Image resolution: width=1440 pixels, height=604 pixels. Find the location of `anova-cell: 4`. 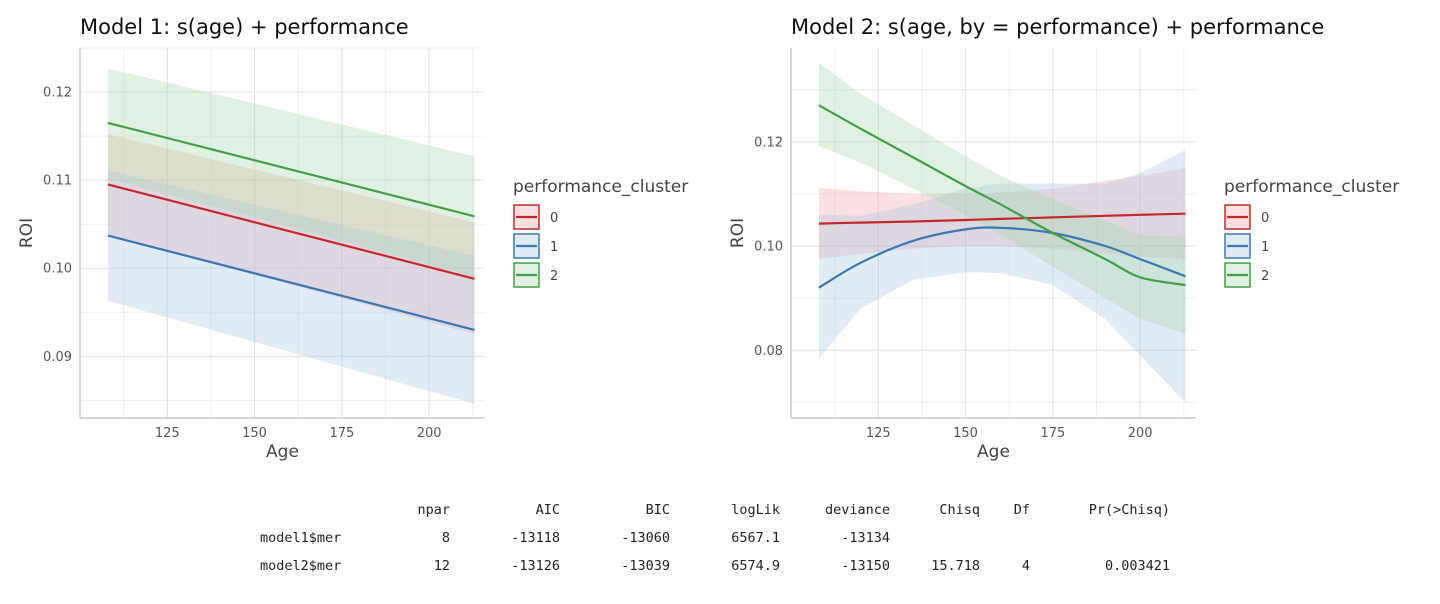

anova-cell: 4 is located at coordinates (1025, 566).